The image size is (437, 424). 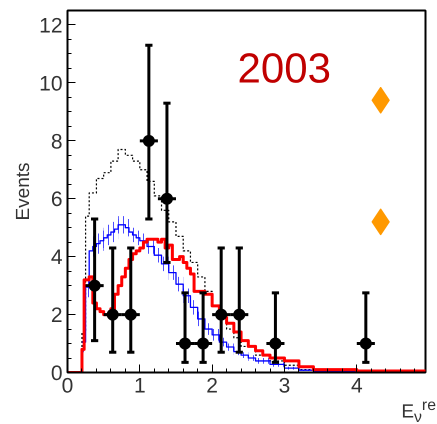 What do you see at coordinates (140, 386) in the screenshot?
I see `x-tick-label: 1` at bounding box center [140, 386].